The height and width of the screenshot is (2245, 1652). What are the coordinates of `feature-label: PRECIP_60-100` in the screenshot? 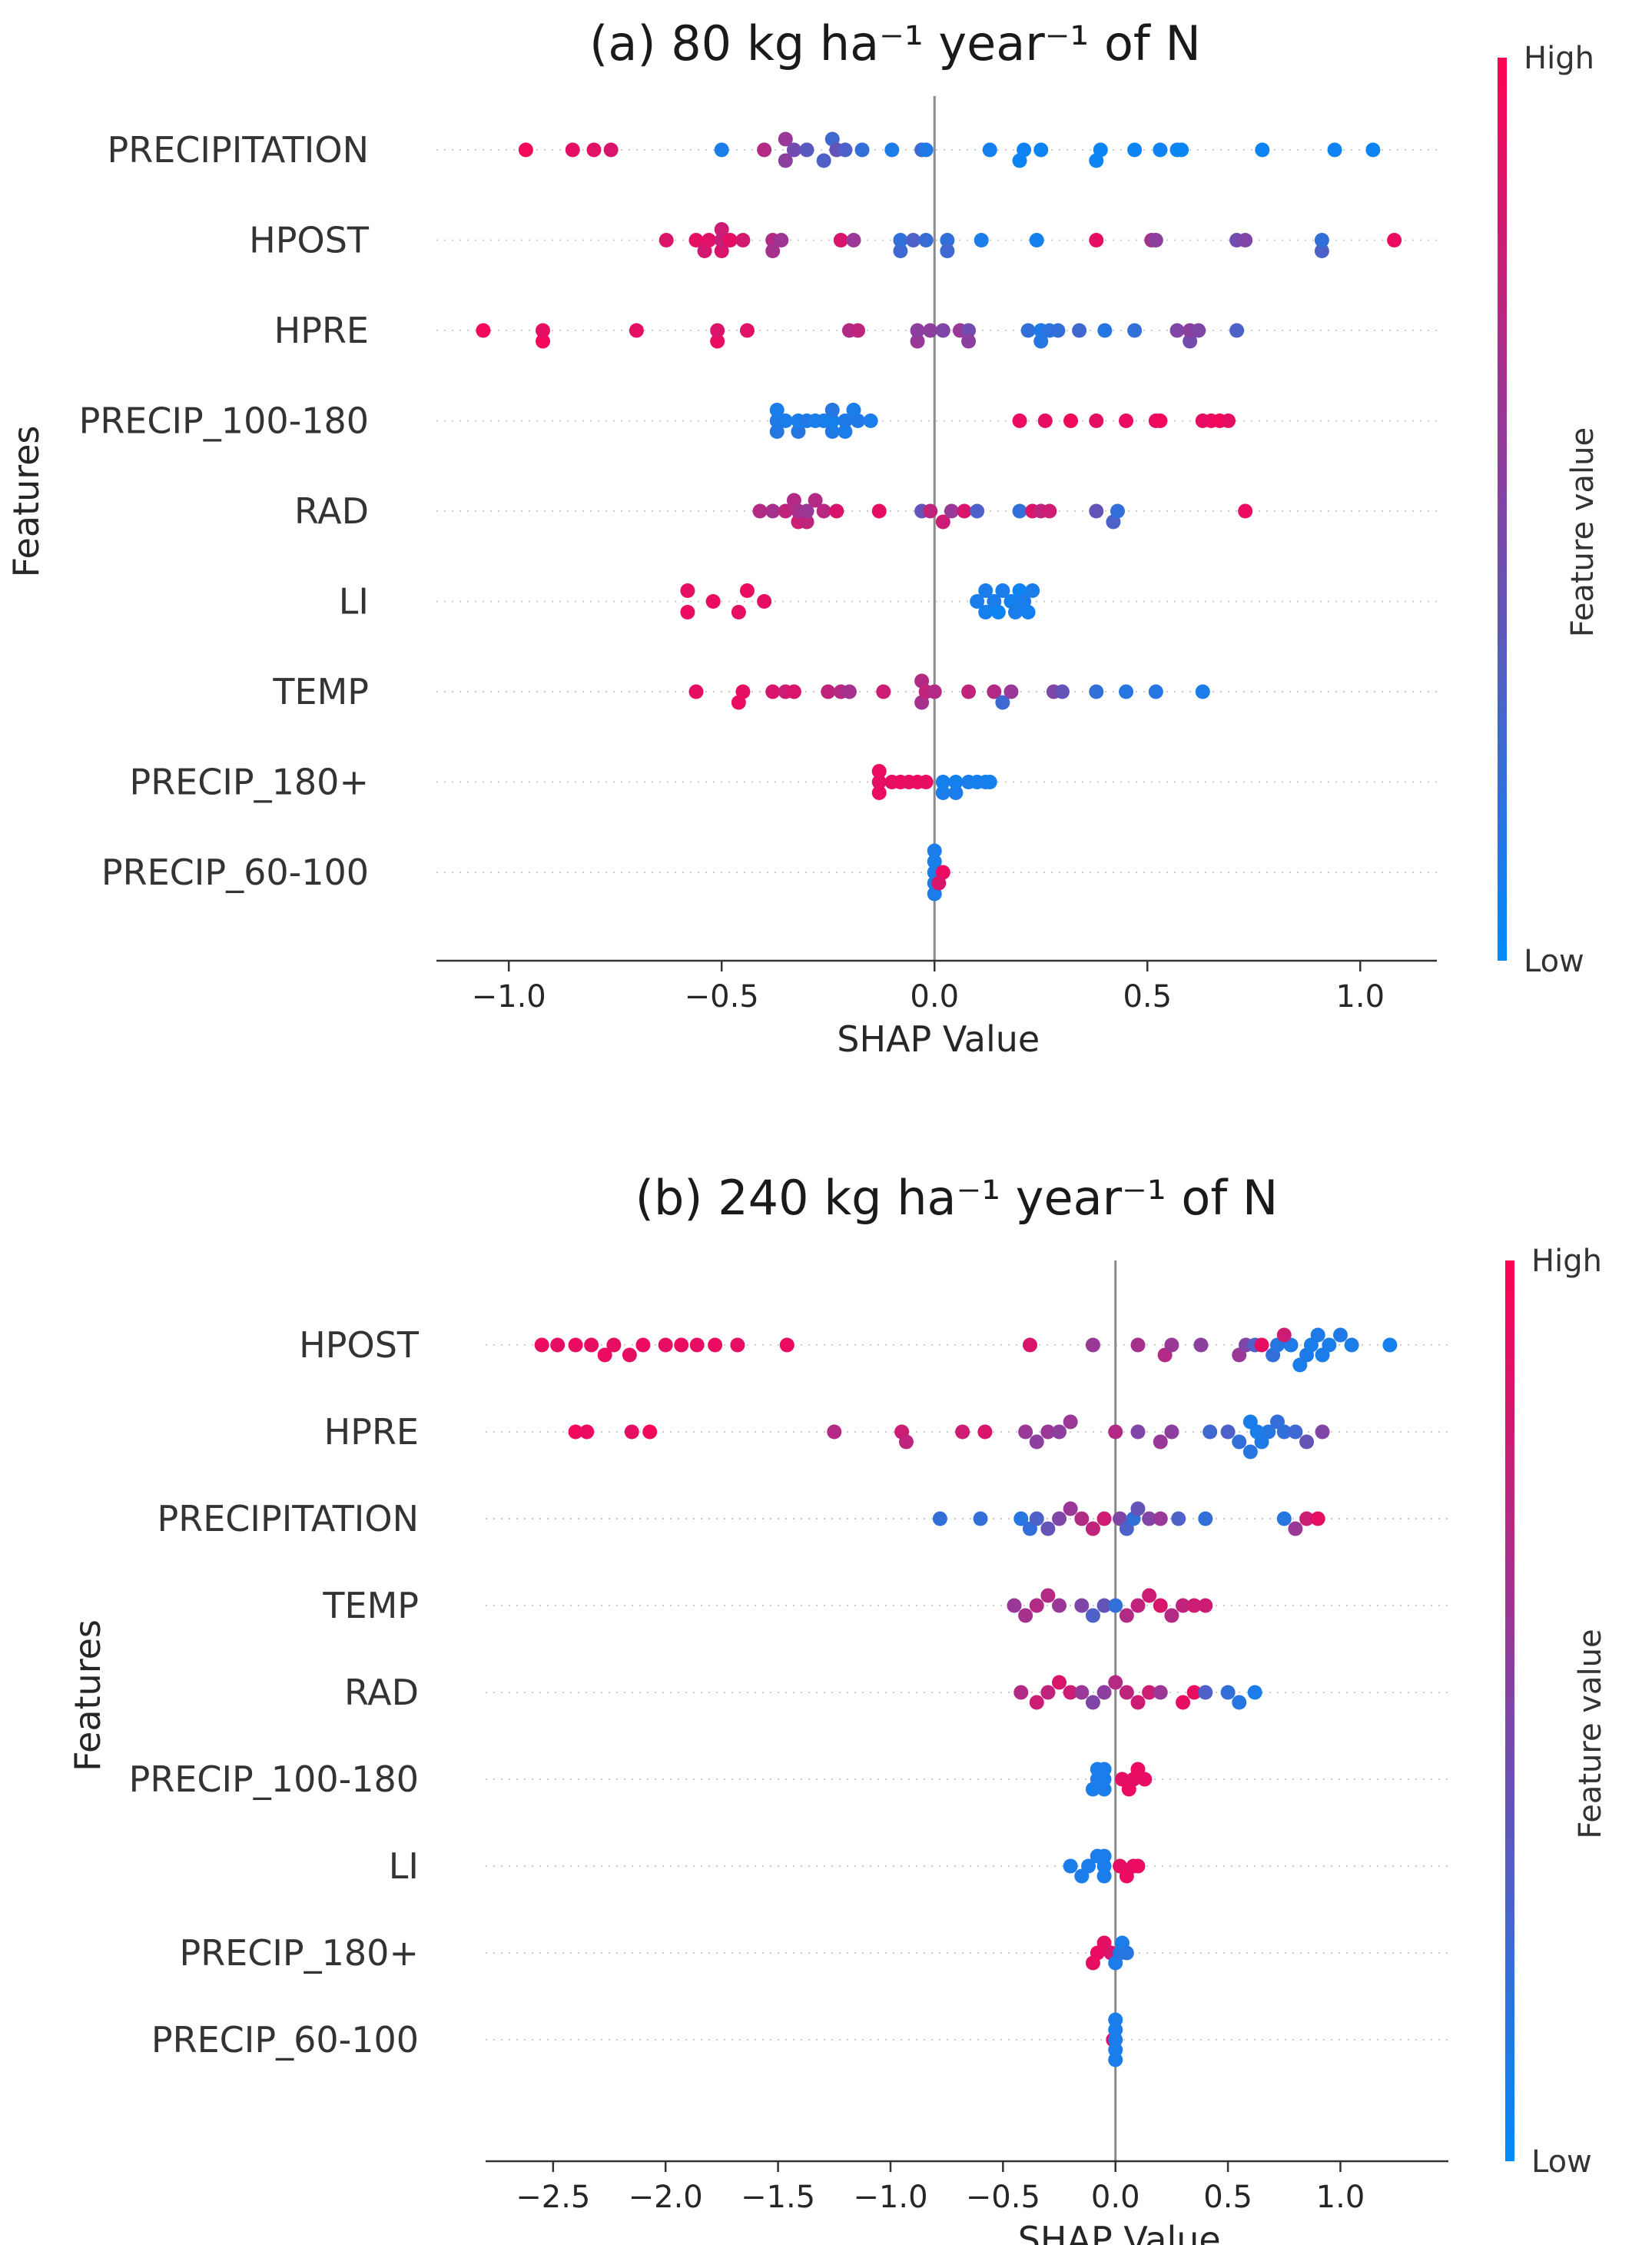 It's located at (235, 872).